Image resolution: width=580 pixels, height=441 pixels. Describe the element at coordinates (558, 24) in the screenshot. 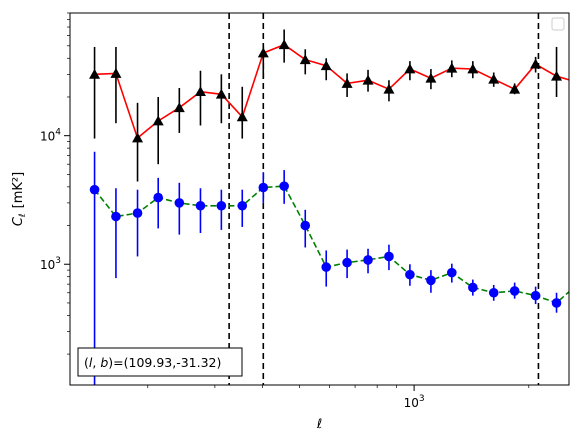

I see `legend-box` at that location.